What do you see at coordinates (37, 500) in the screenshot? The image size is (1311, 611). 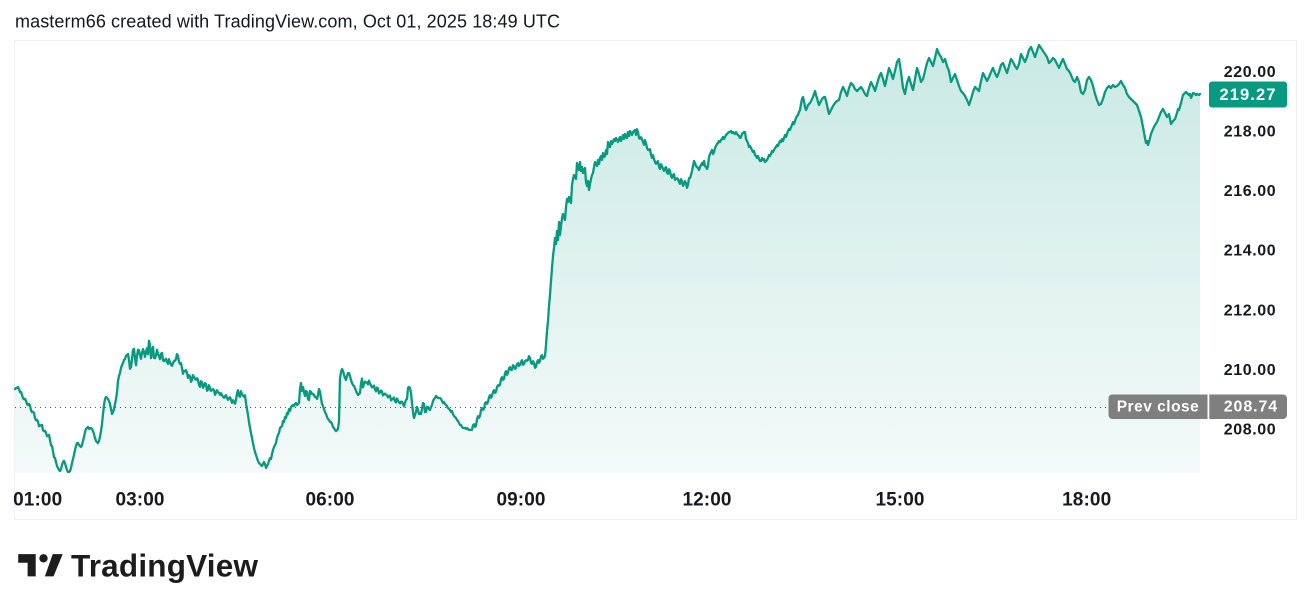 I see `svg-text: 01:00` at bounding box center [37, 500].